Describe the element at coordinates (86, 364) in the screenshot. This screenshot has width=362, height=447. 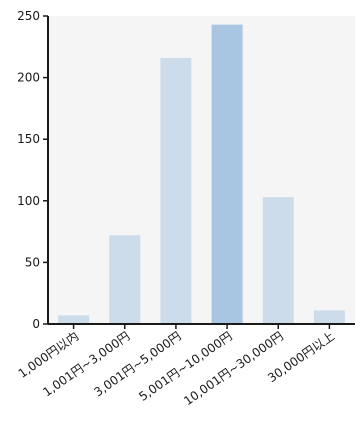
I see `x-tick-label: 1,001円~3,000円` at that location.